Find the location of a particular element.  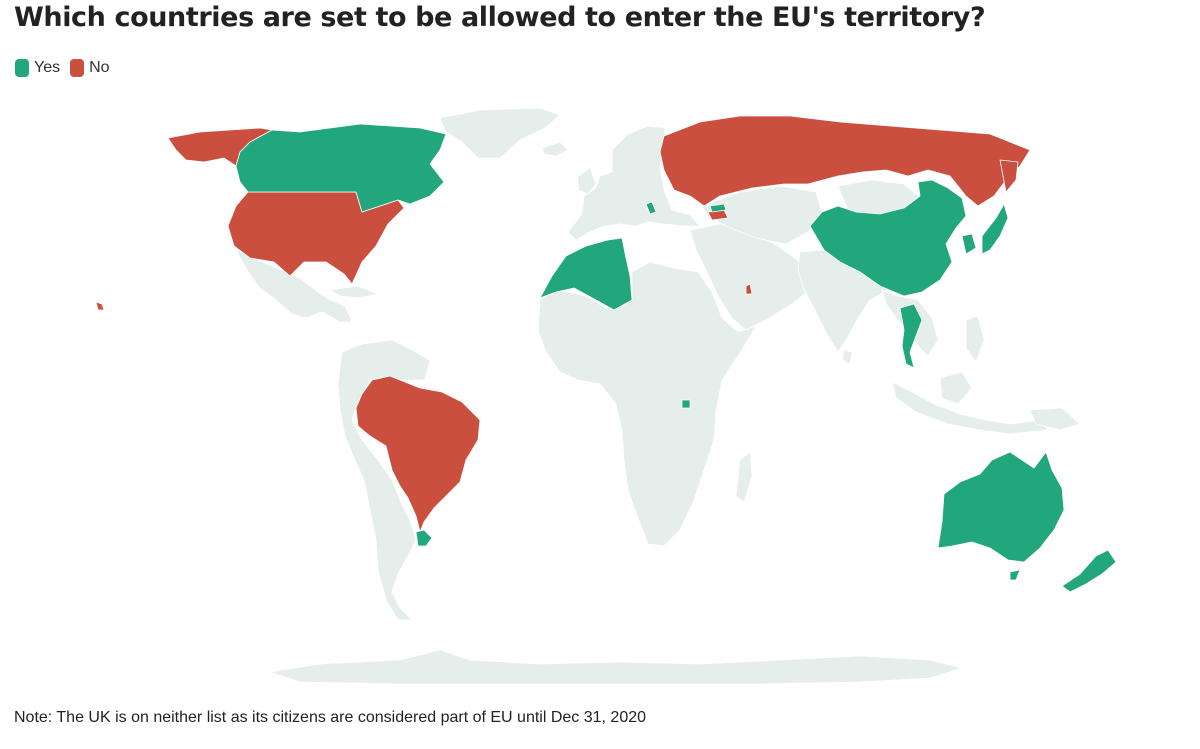

map-region-canada is located at coordinates (341, 168).